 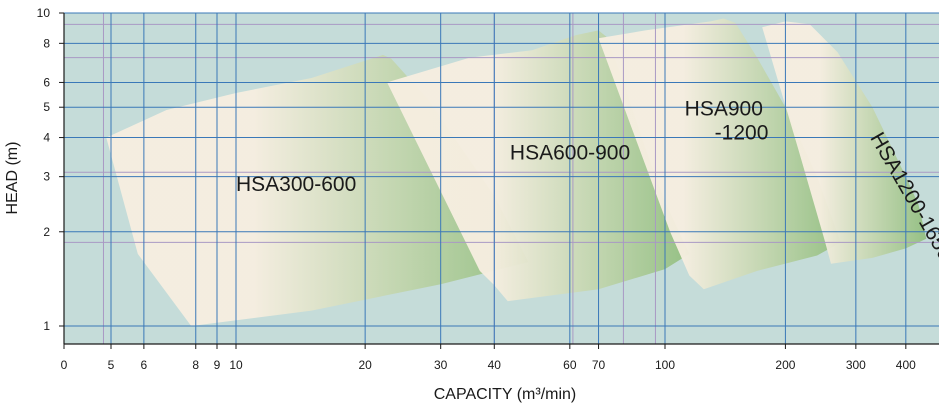 I want to click on x-tick-label: 70, so click(x=599, y=365).